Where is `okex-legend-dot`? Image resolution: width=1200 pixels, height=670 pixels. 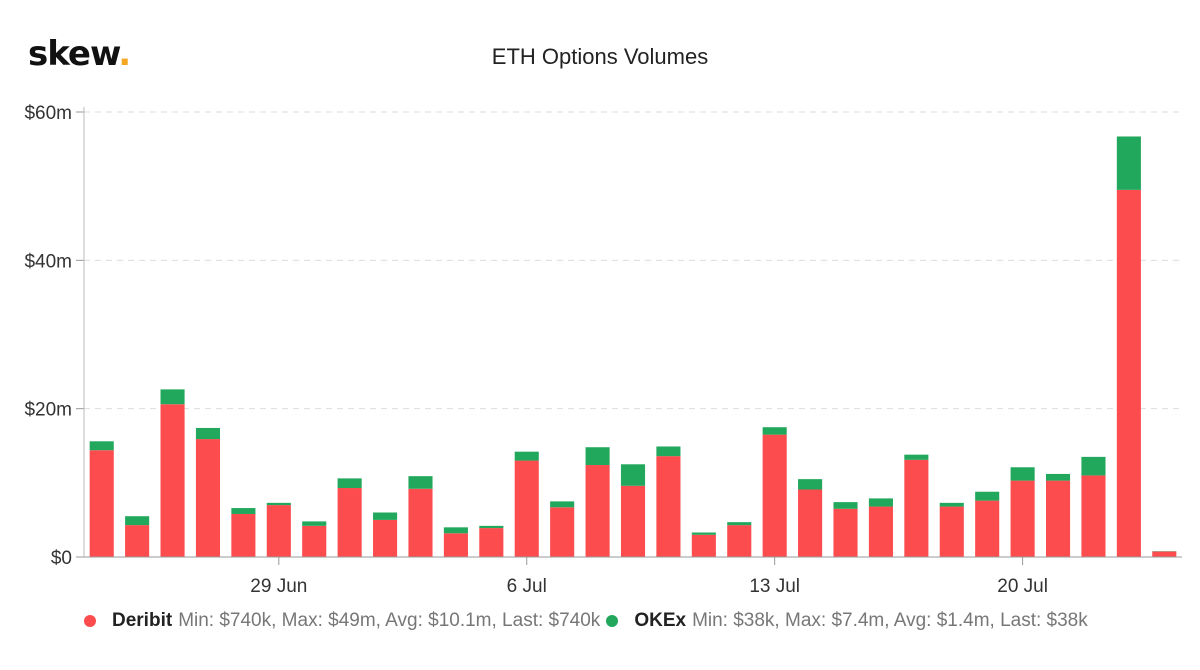
okex-legend-dot is located at coordinates (612, 621).